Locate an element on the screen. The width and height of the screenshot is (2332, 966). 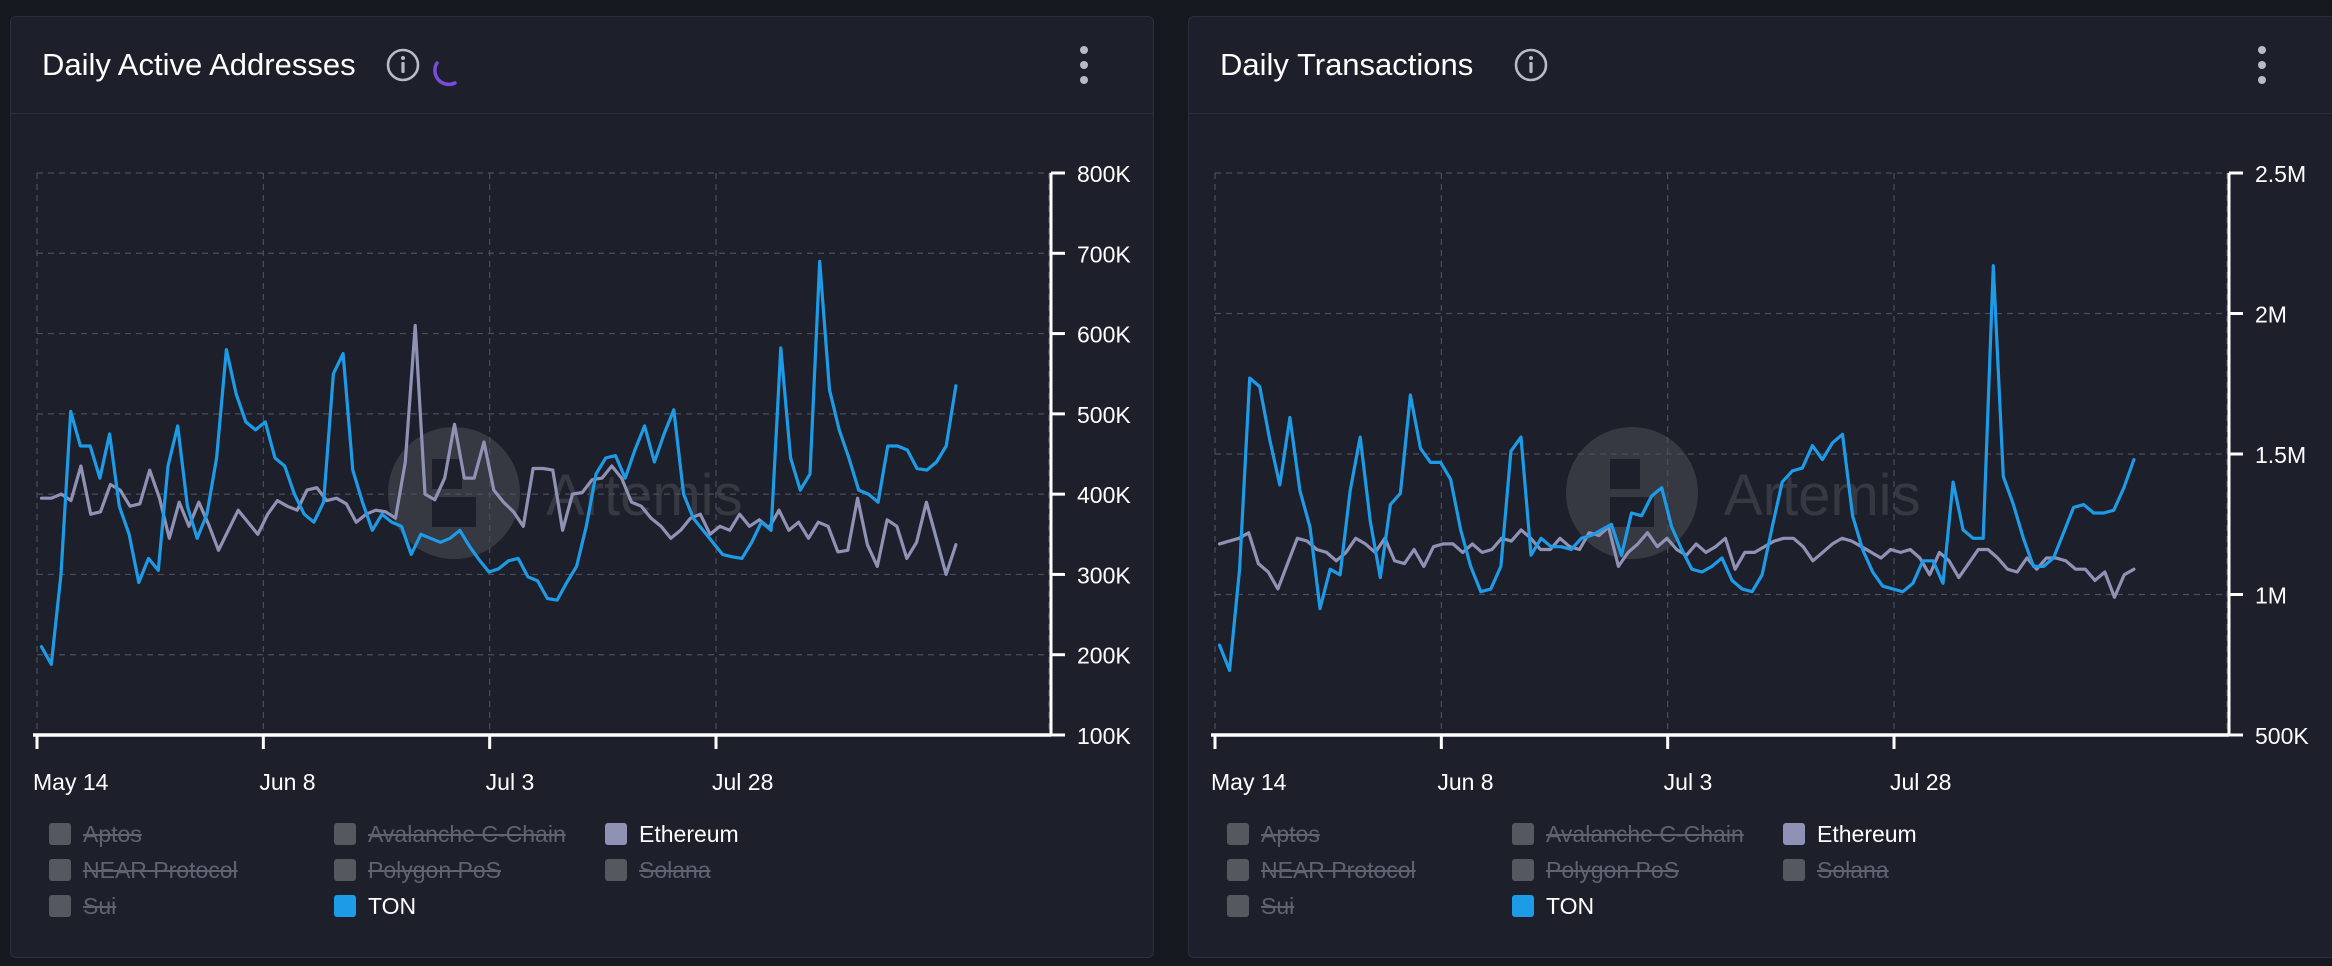
watermark-logo-icon is located at coordinates (1632, 493).